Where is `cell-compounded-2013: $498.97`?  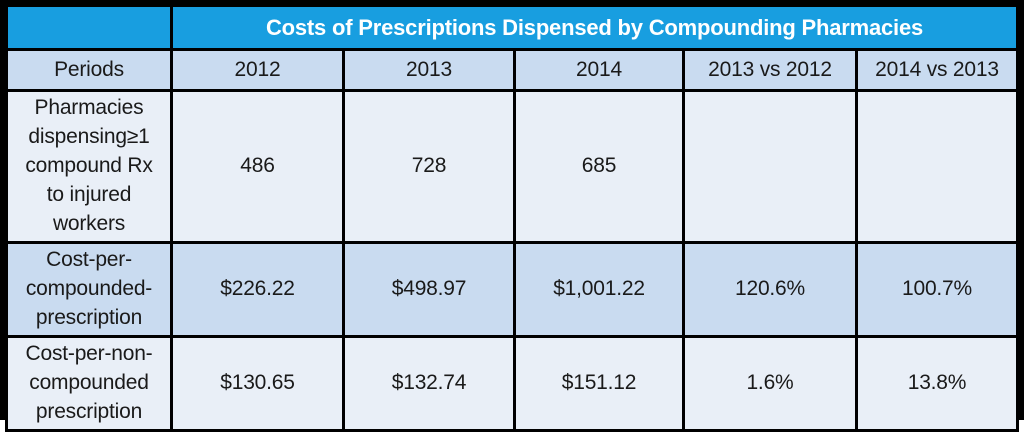
cell-compounded-2013: $498.97 is located at coordinates (429, 289).